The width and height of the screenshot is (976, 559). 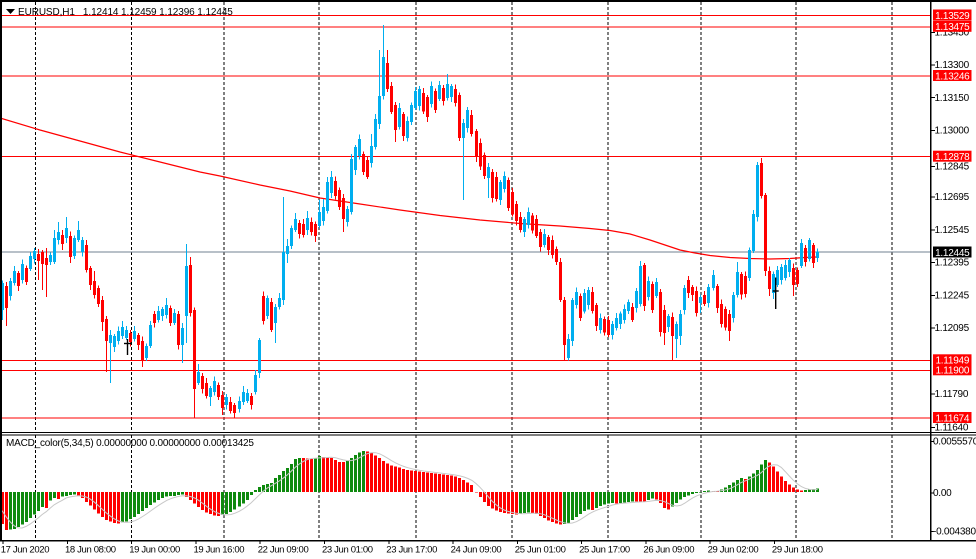 I want to click on svg-text: 0.00, so click(x=942, y=493).